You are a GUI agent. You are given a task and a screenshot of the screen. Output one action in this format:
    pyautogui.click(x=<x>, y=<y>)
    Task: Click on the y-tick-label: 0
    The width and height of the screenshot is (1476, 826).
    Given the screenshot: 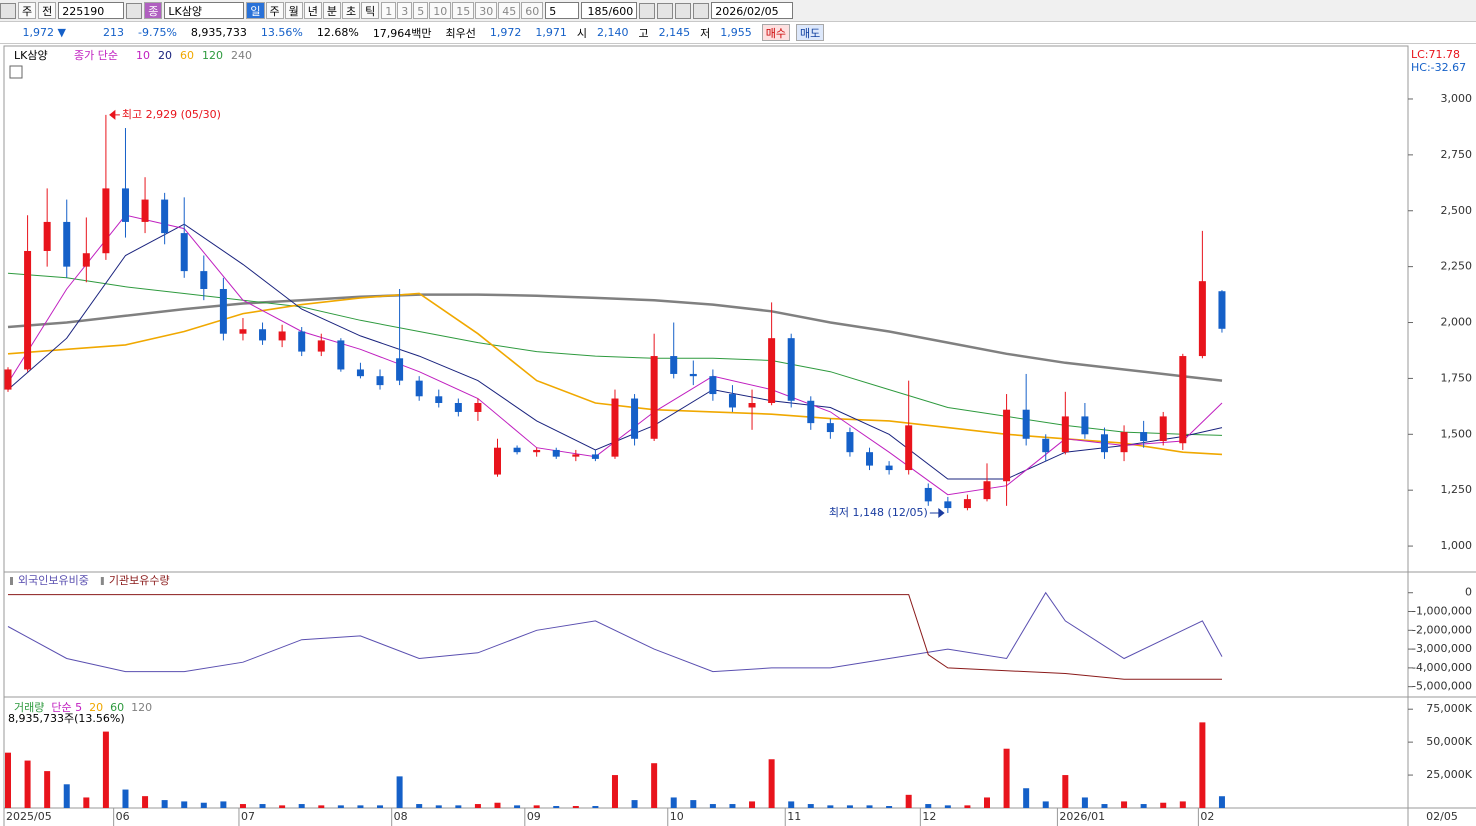 What is the action you would take?
    pyautogui.click(x=1468, y=592)
    